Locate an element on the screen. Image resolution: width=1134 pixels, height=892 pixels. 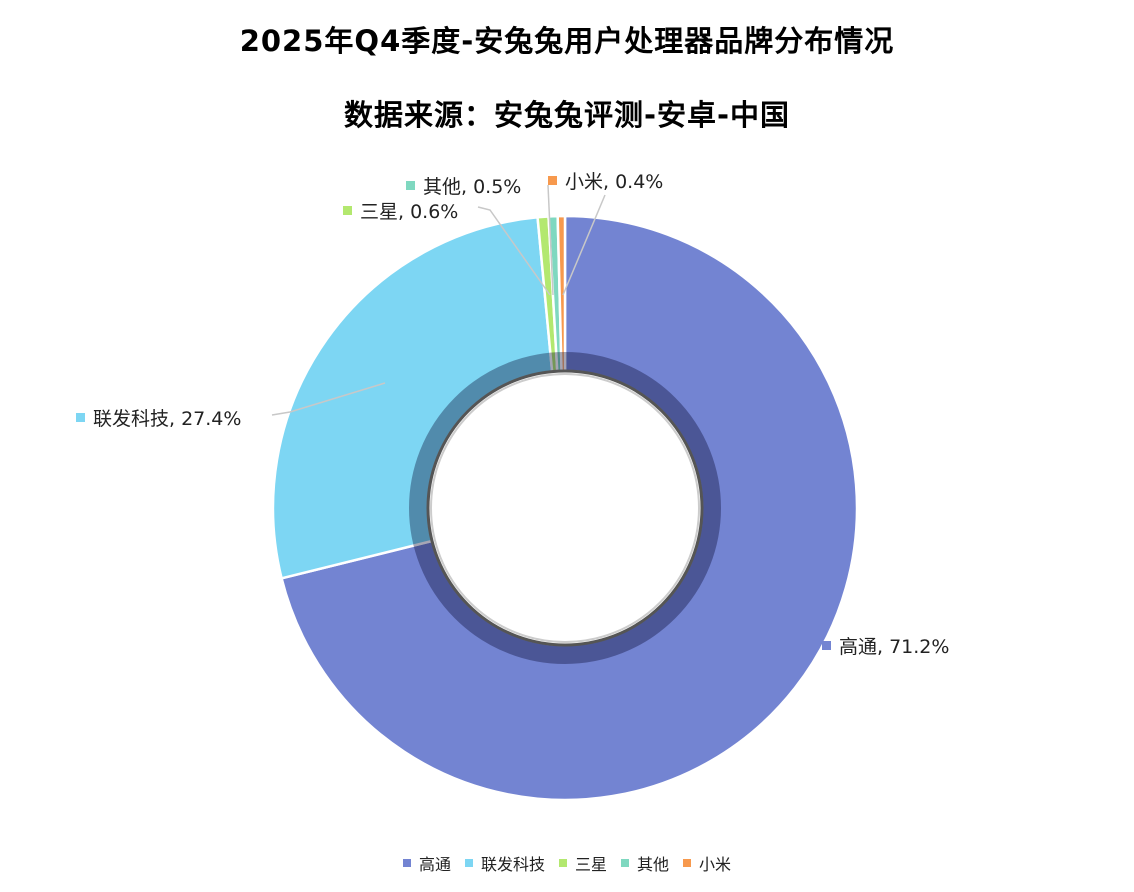
inner-shadow-ring is located at coordinates (565, 508).